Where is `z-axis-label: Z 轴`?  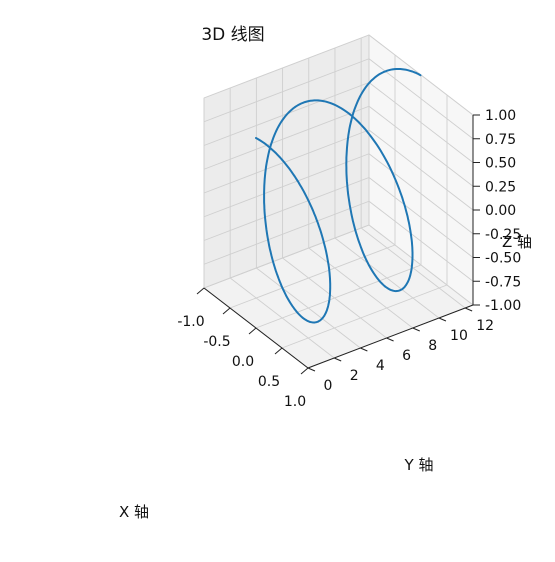
z-axis-label: Z 轴 is located at coordinates (517, 242).